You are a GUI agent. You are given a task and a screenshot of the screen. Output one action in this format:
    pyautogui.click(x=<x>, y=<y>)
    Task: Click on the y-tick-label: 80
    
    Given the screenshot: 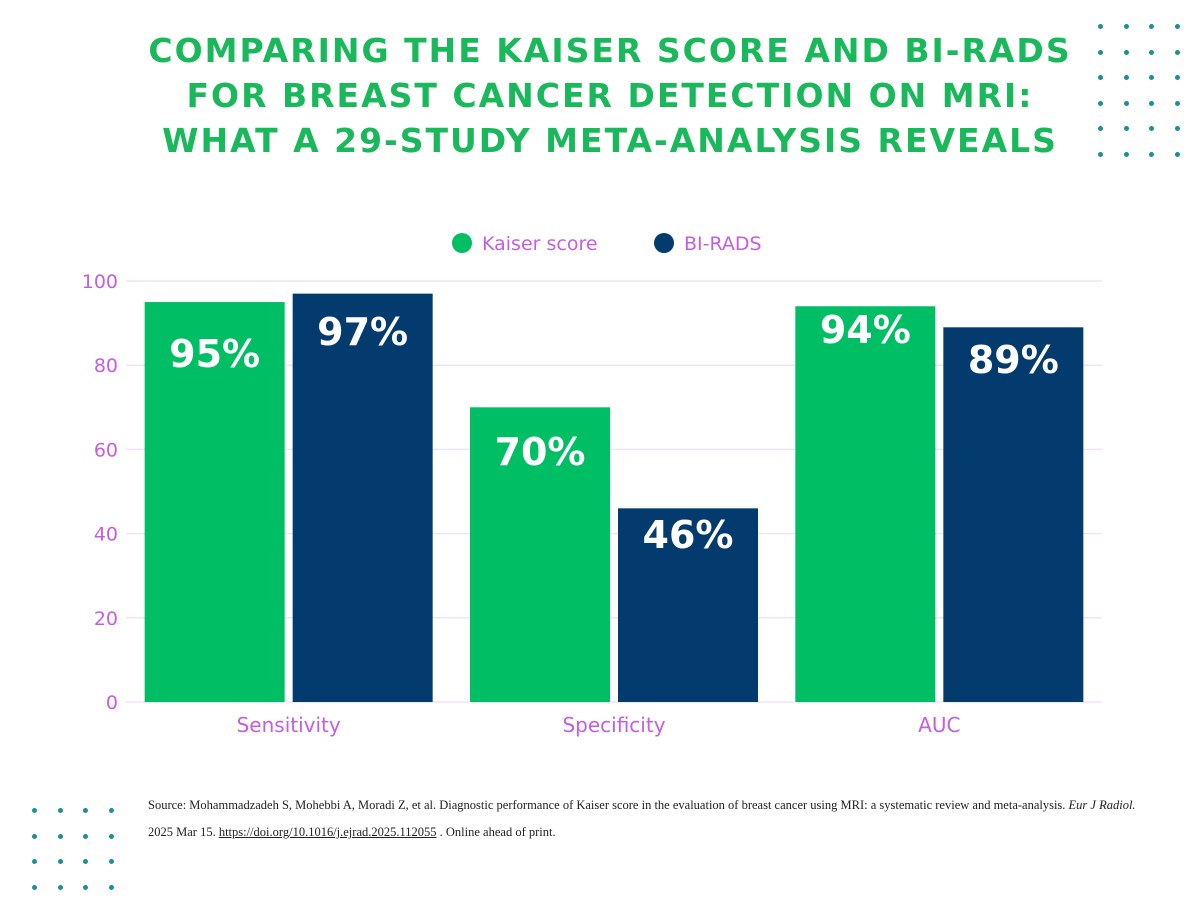 What is the action you would take?
    pyautogui.click(x=106, y=366)
    